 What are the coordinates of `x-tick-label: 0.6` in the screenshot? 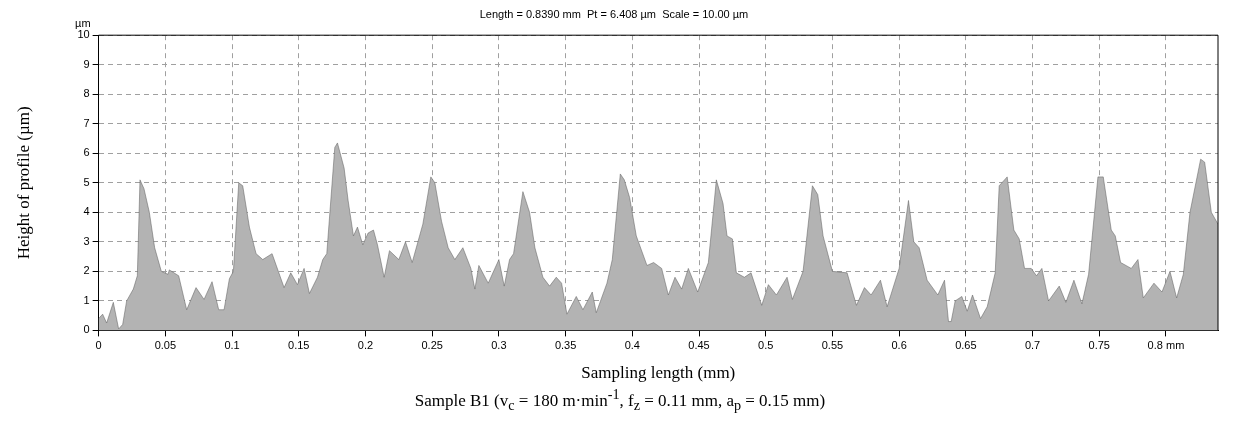 It's located at (899, 345).